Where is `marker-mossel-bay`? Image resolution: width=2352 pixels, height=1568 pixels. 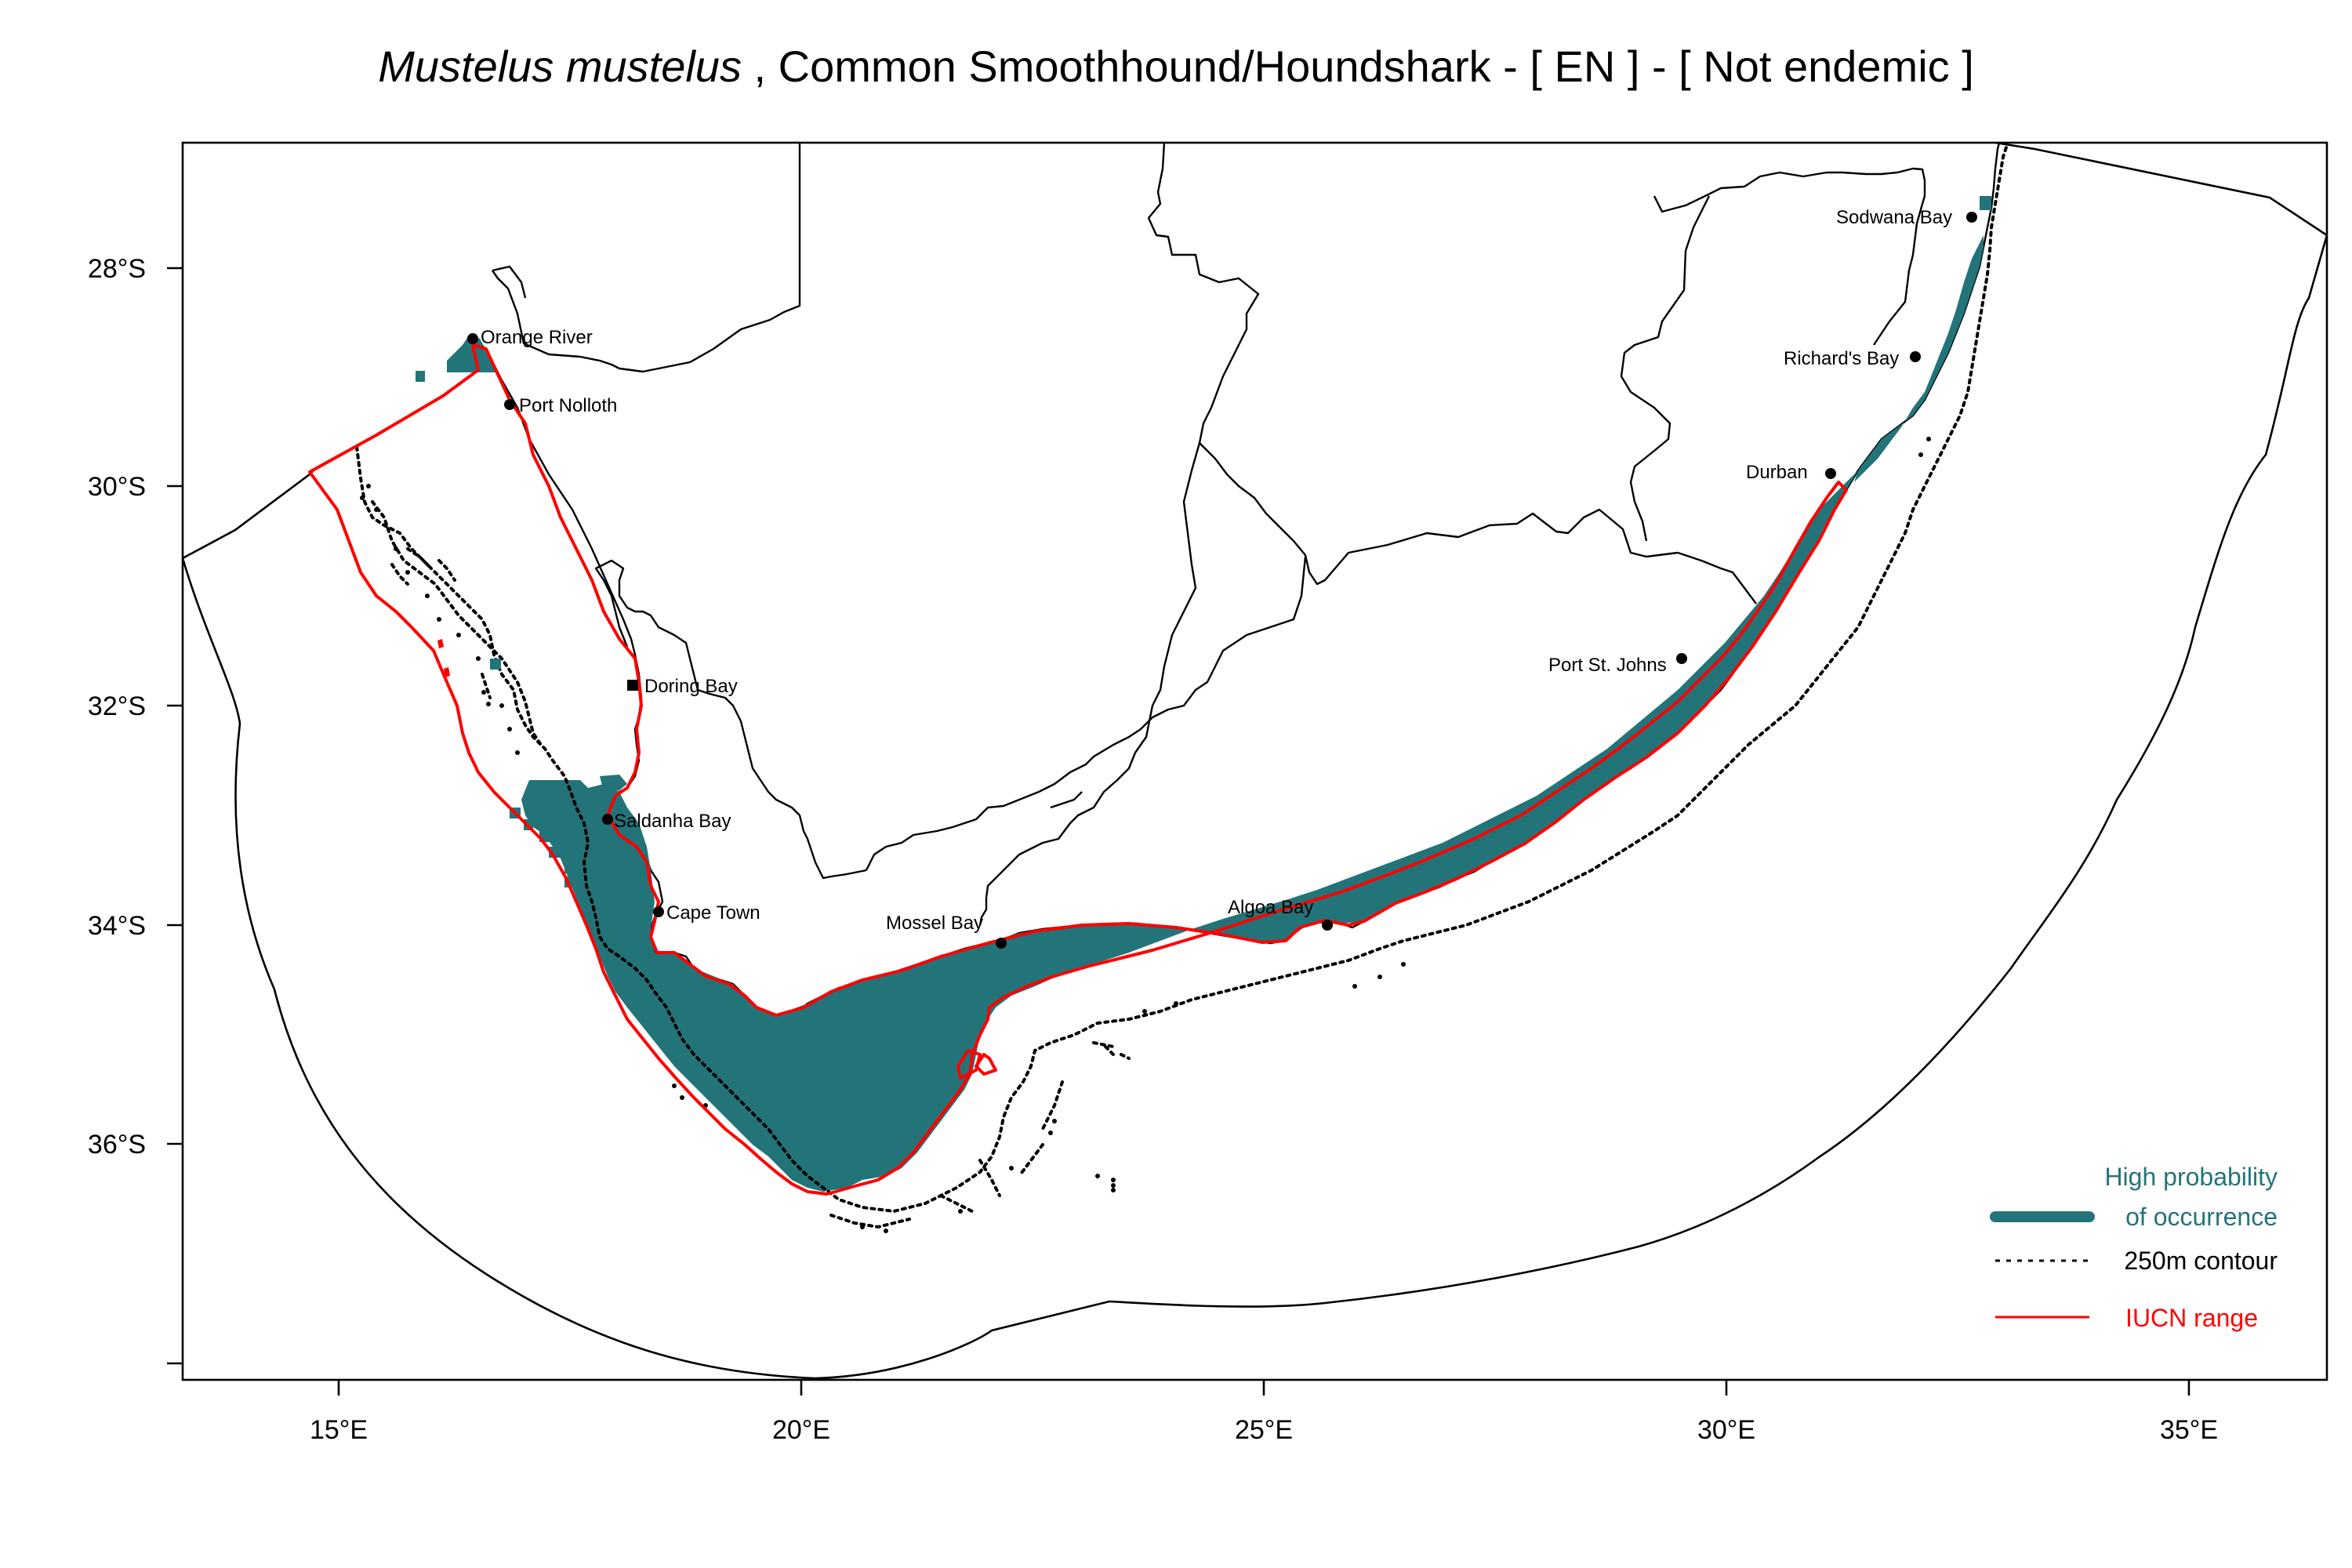 marker-mossel-bay is located at coordinates (1002, 944).